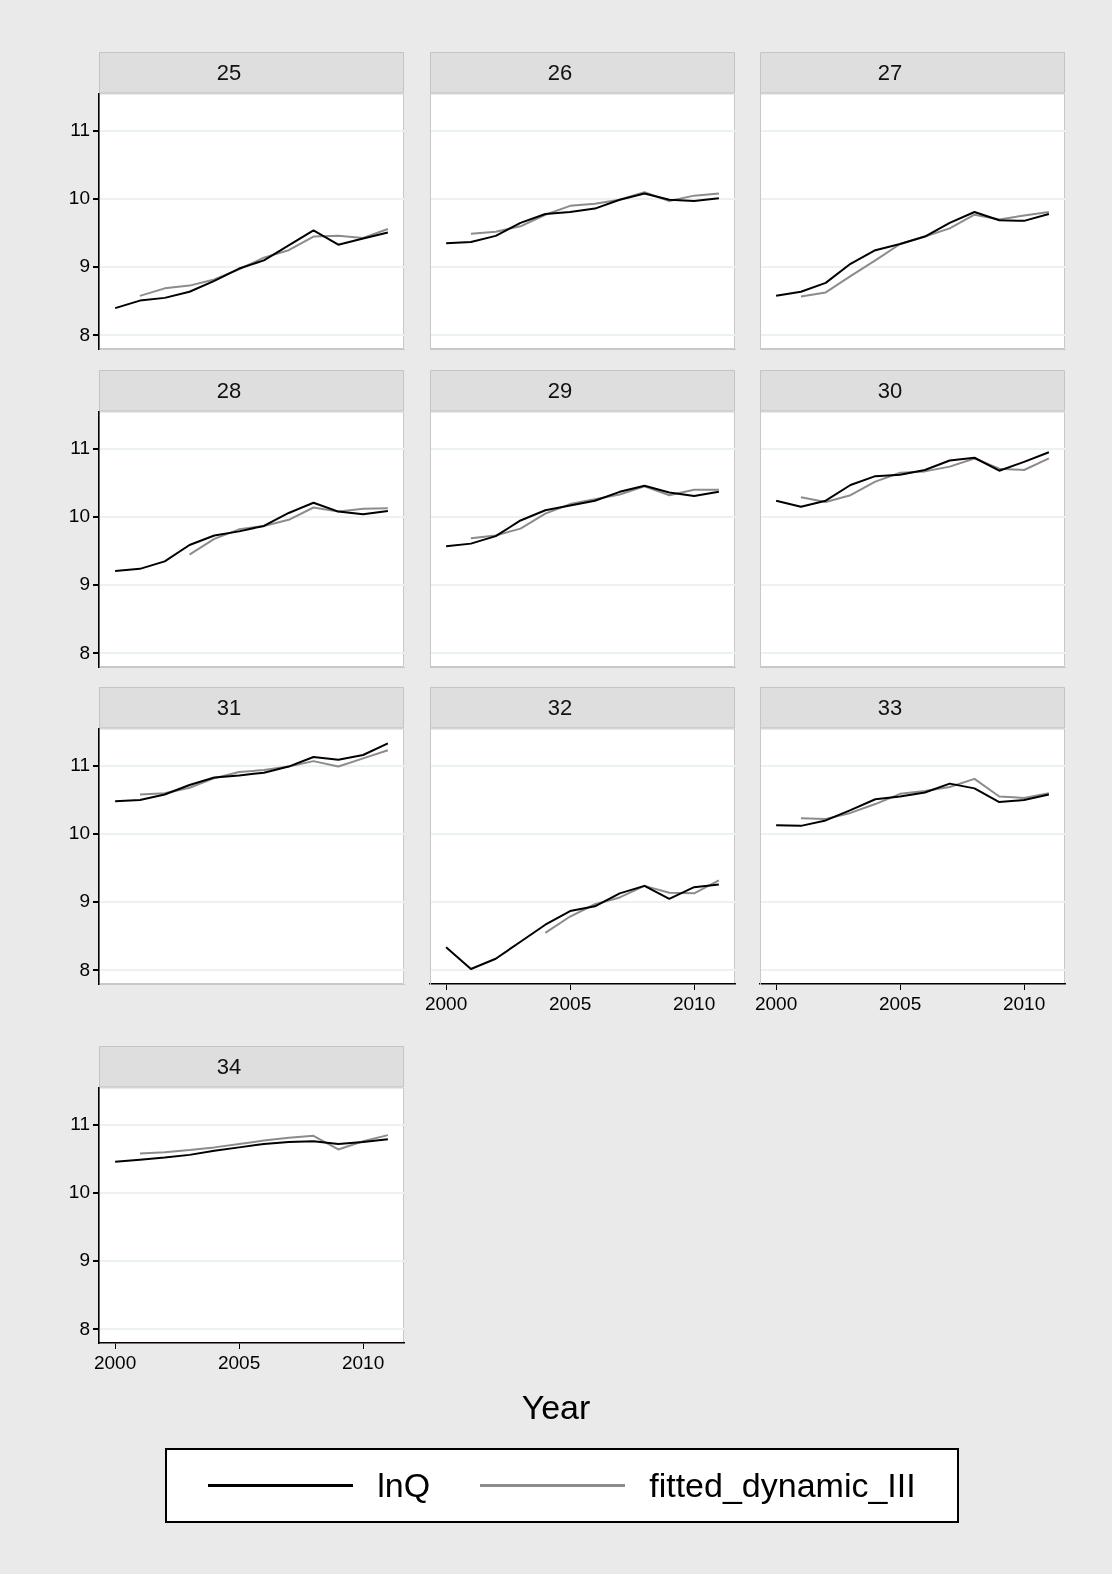 The width and height of the screenshot is (1112, 1574). I want to click on chart-title: 32, so click(560, 708).